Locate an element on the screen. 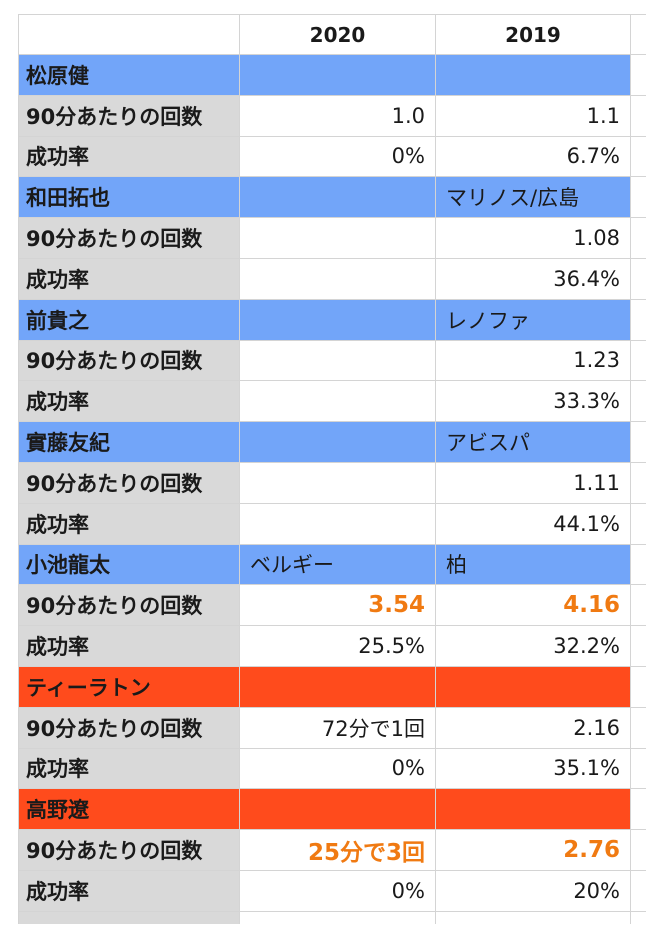  team-2019-cell: アビスパ is located at coordinates (533, 442).